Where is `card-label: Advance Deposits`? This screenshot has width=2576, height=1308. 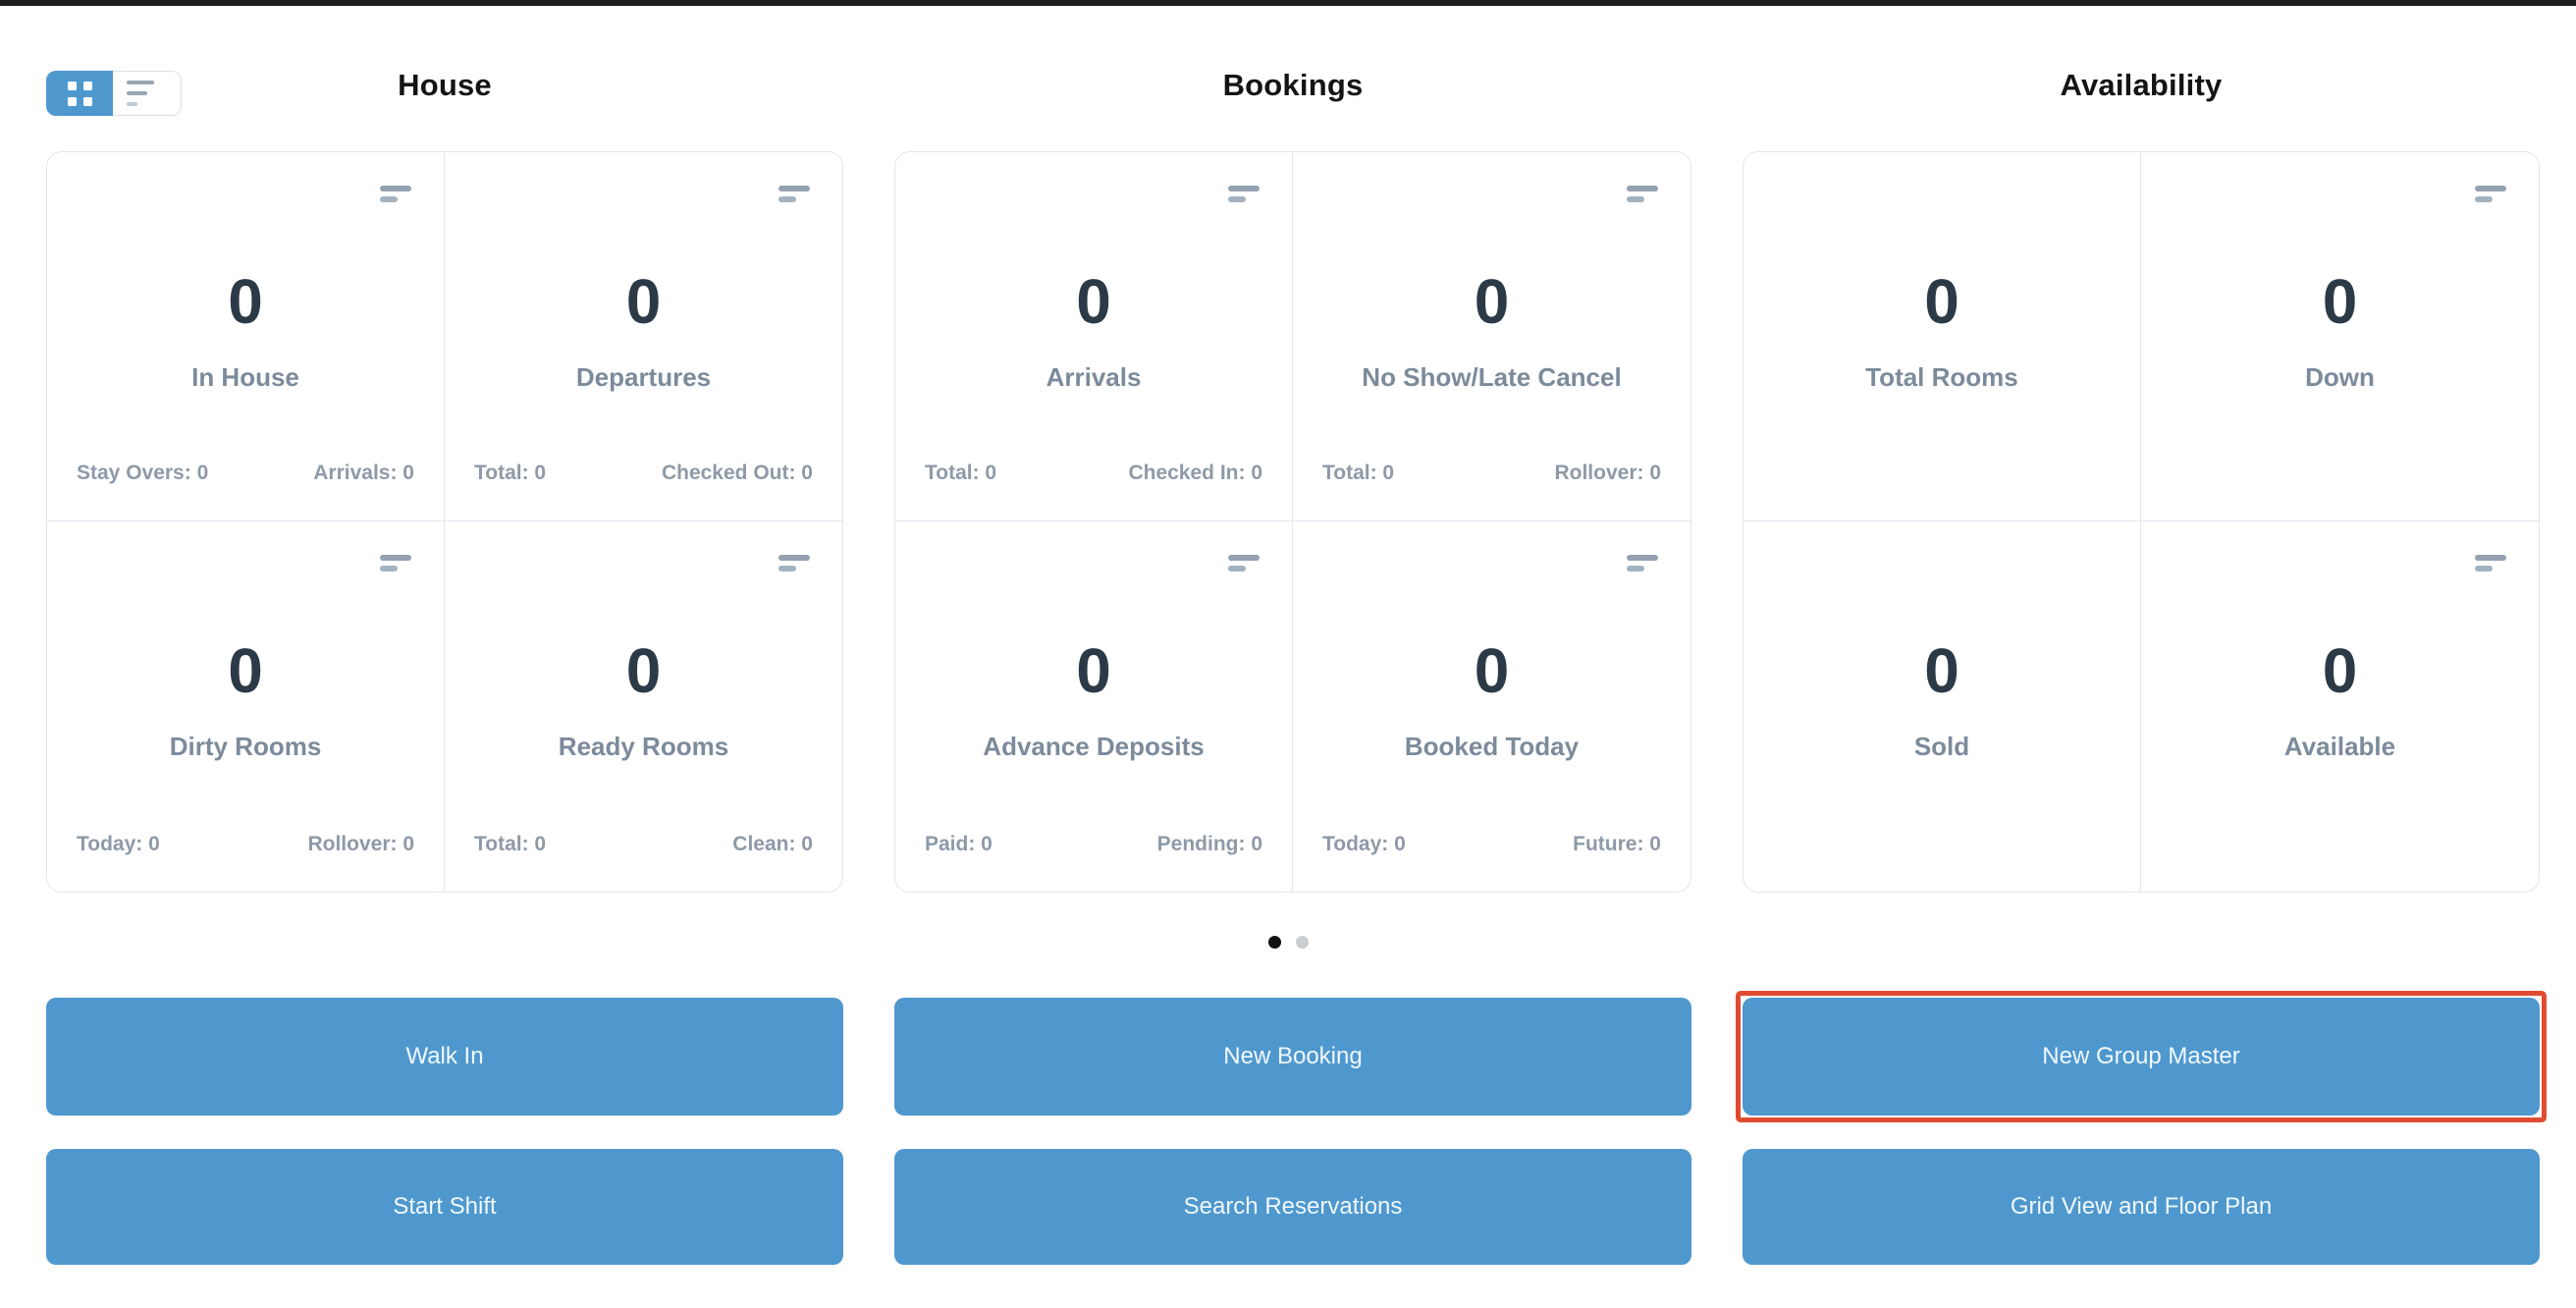
card-label: Advance Deposits is located at coordinates (1094, 746).